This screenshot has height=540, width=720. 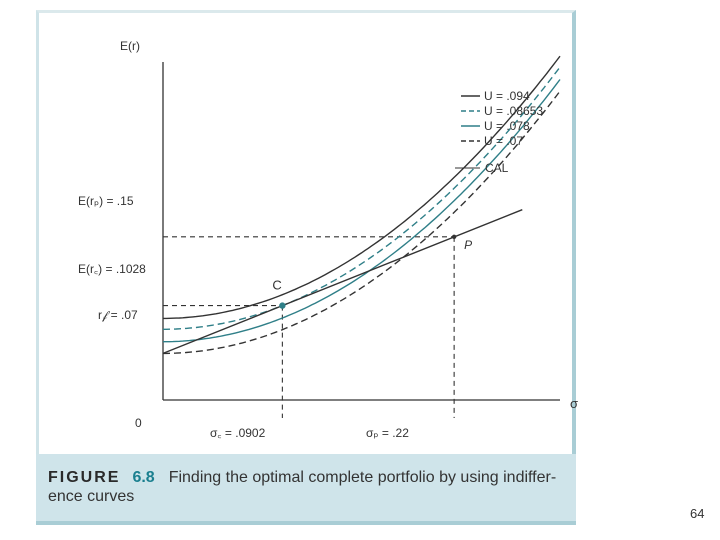 What do you see at coordinates (282, 305) in the screenshot?
I see `point-c-marker` at bounding box center [282, 305].